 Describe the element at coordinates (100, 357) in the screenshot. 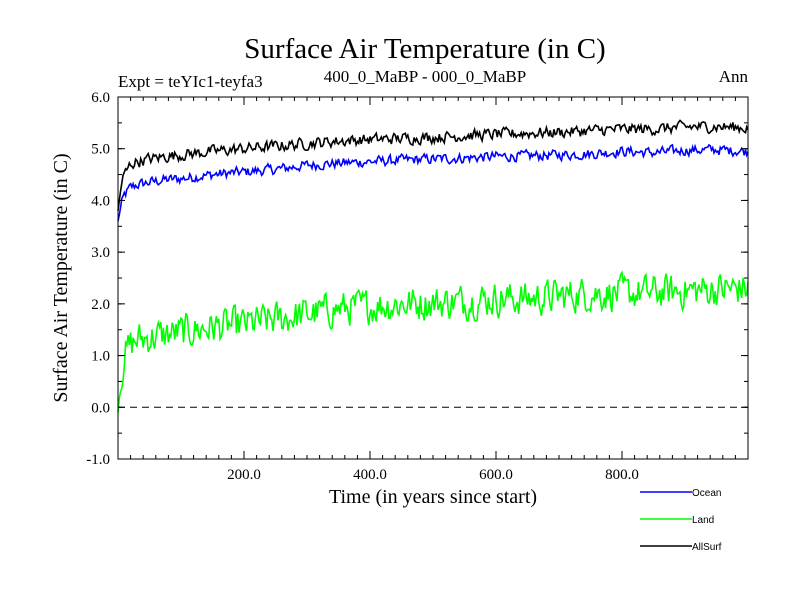

I see `y-tick-label: 1.0` at that location.